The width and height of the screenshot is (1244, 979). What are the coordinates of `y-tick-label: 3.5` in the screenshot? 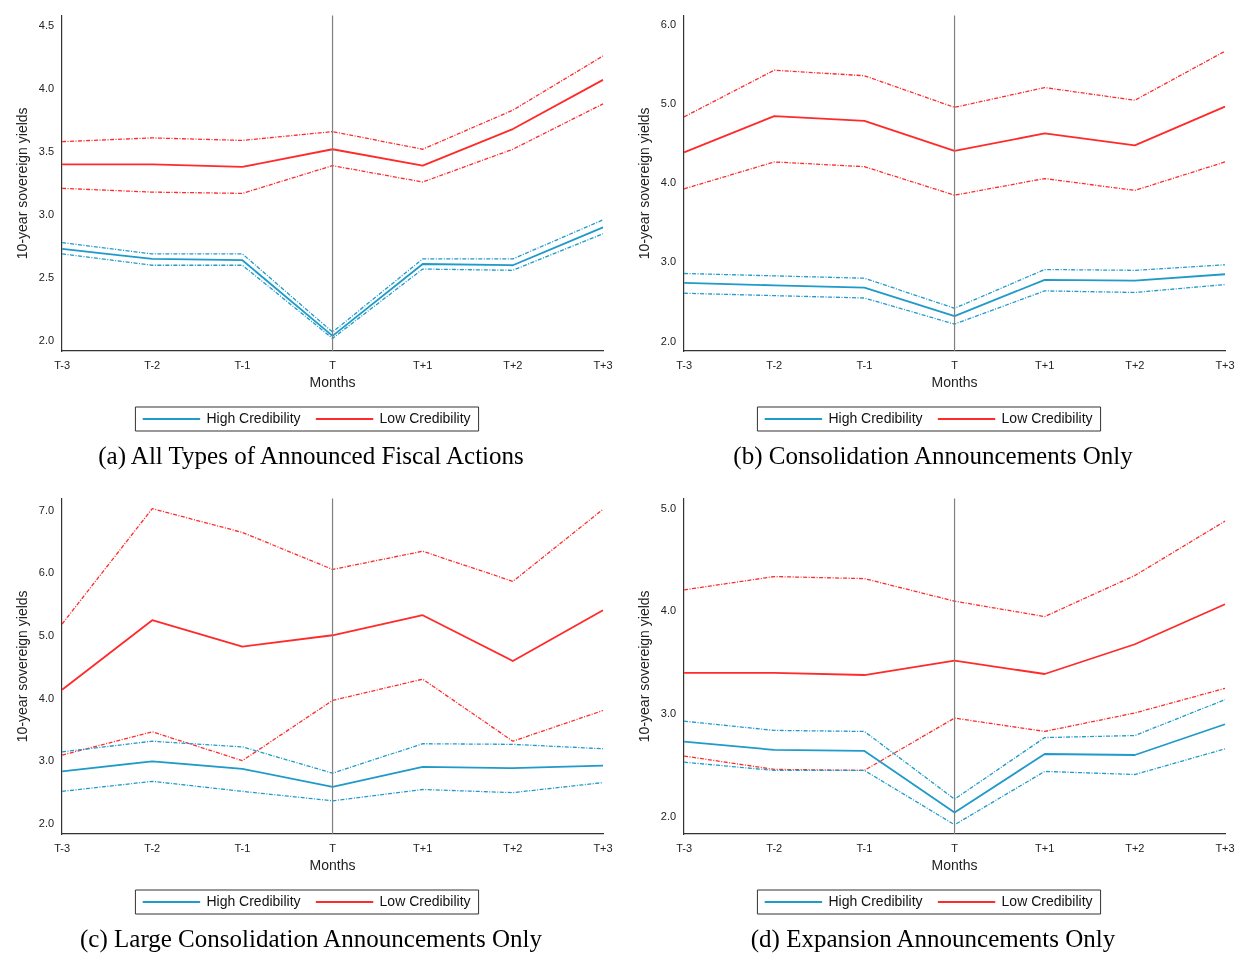 It's located at (46, 150).